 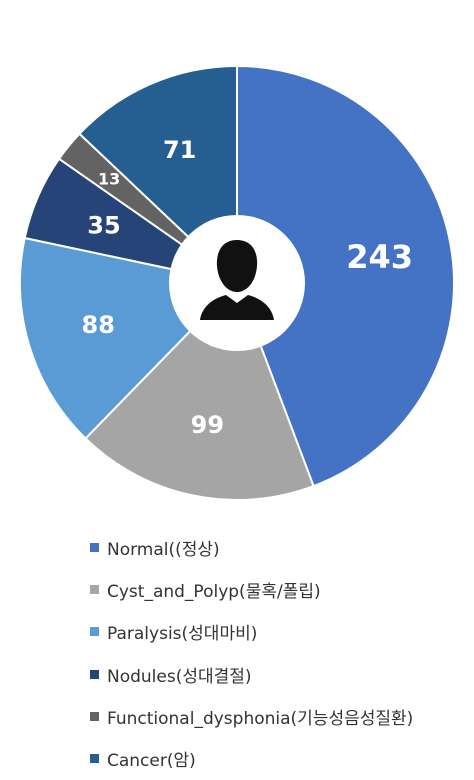 I want to click on slice-value-label: 88, so click(x=98, y=325).